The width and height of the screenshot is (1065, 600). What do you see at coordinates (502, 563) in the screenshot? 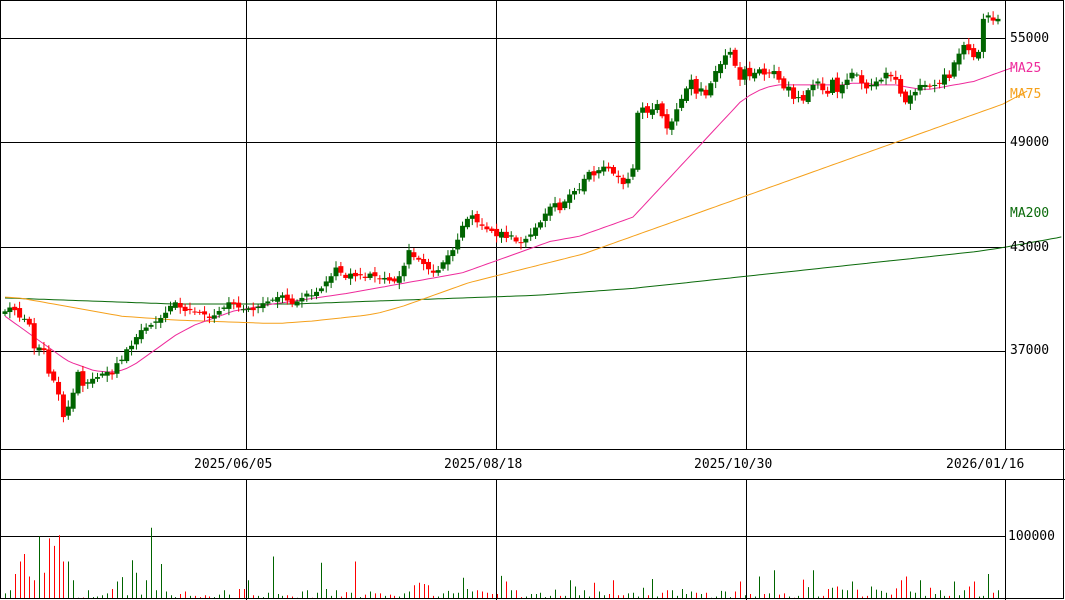
I see `volume-bars` at bounding box center [502, 563].